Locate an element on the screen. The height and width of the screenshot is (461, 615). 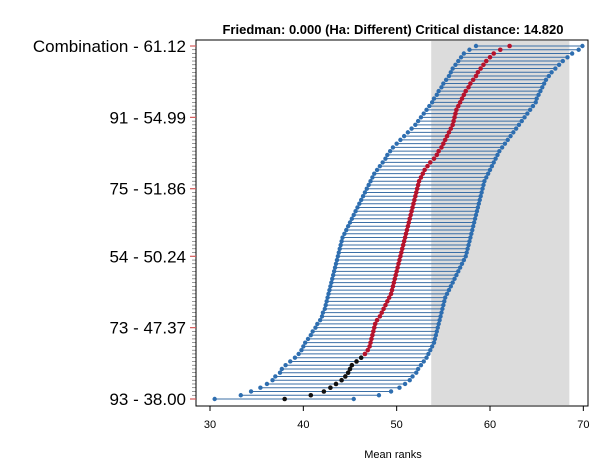
y-tick-label: Combination - 61.12 is located at coordinates (109, 46).